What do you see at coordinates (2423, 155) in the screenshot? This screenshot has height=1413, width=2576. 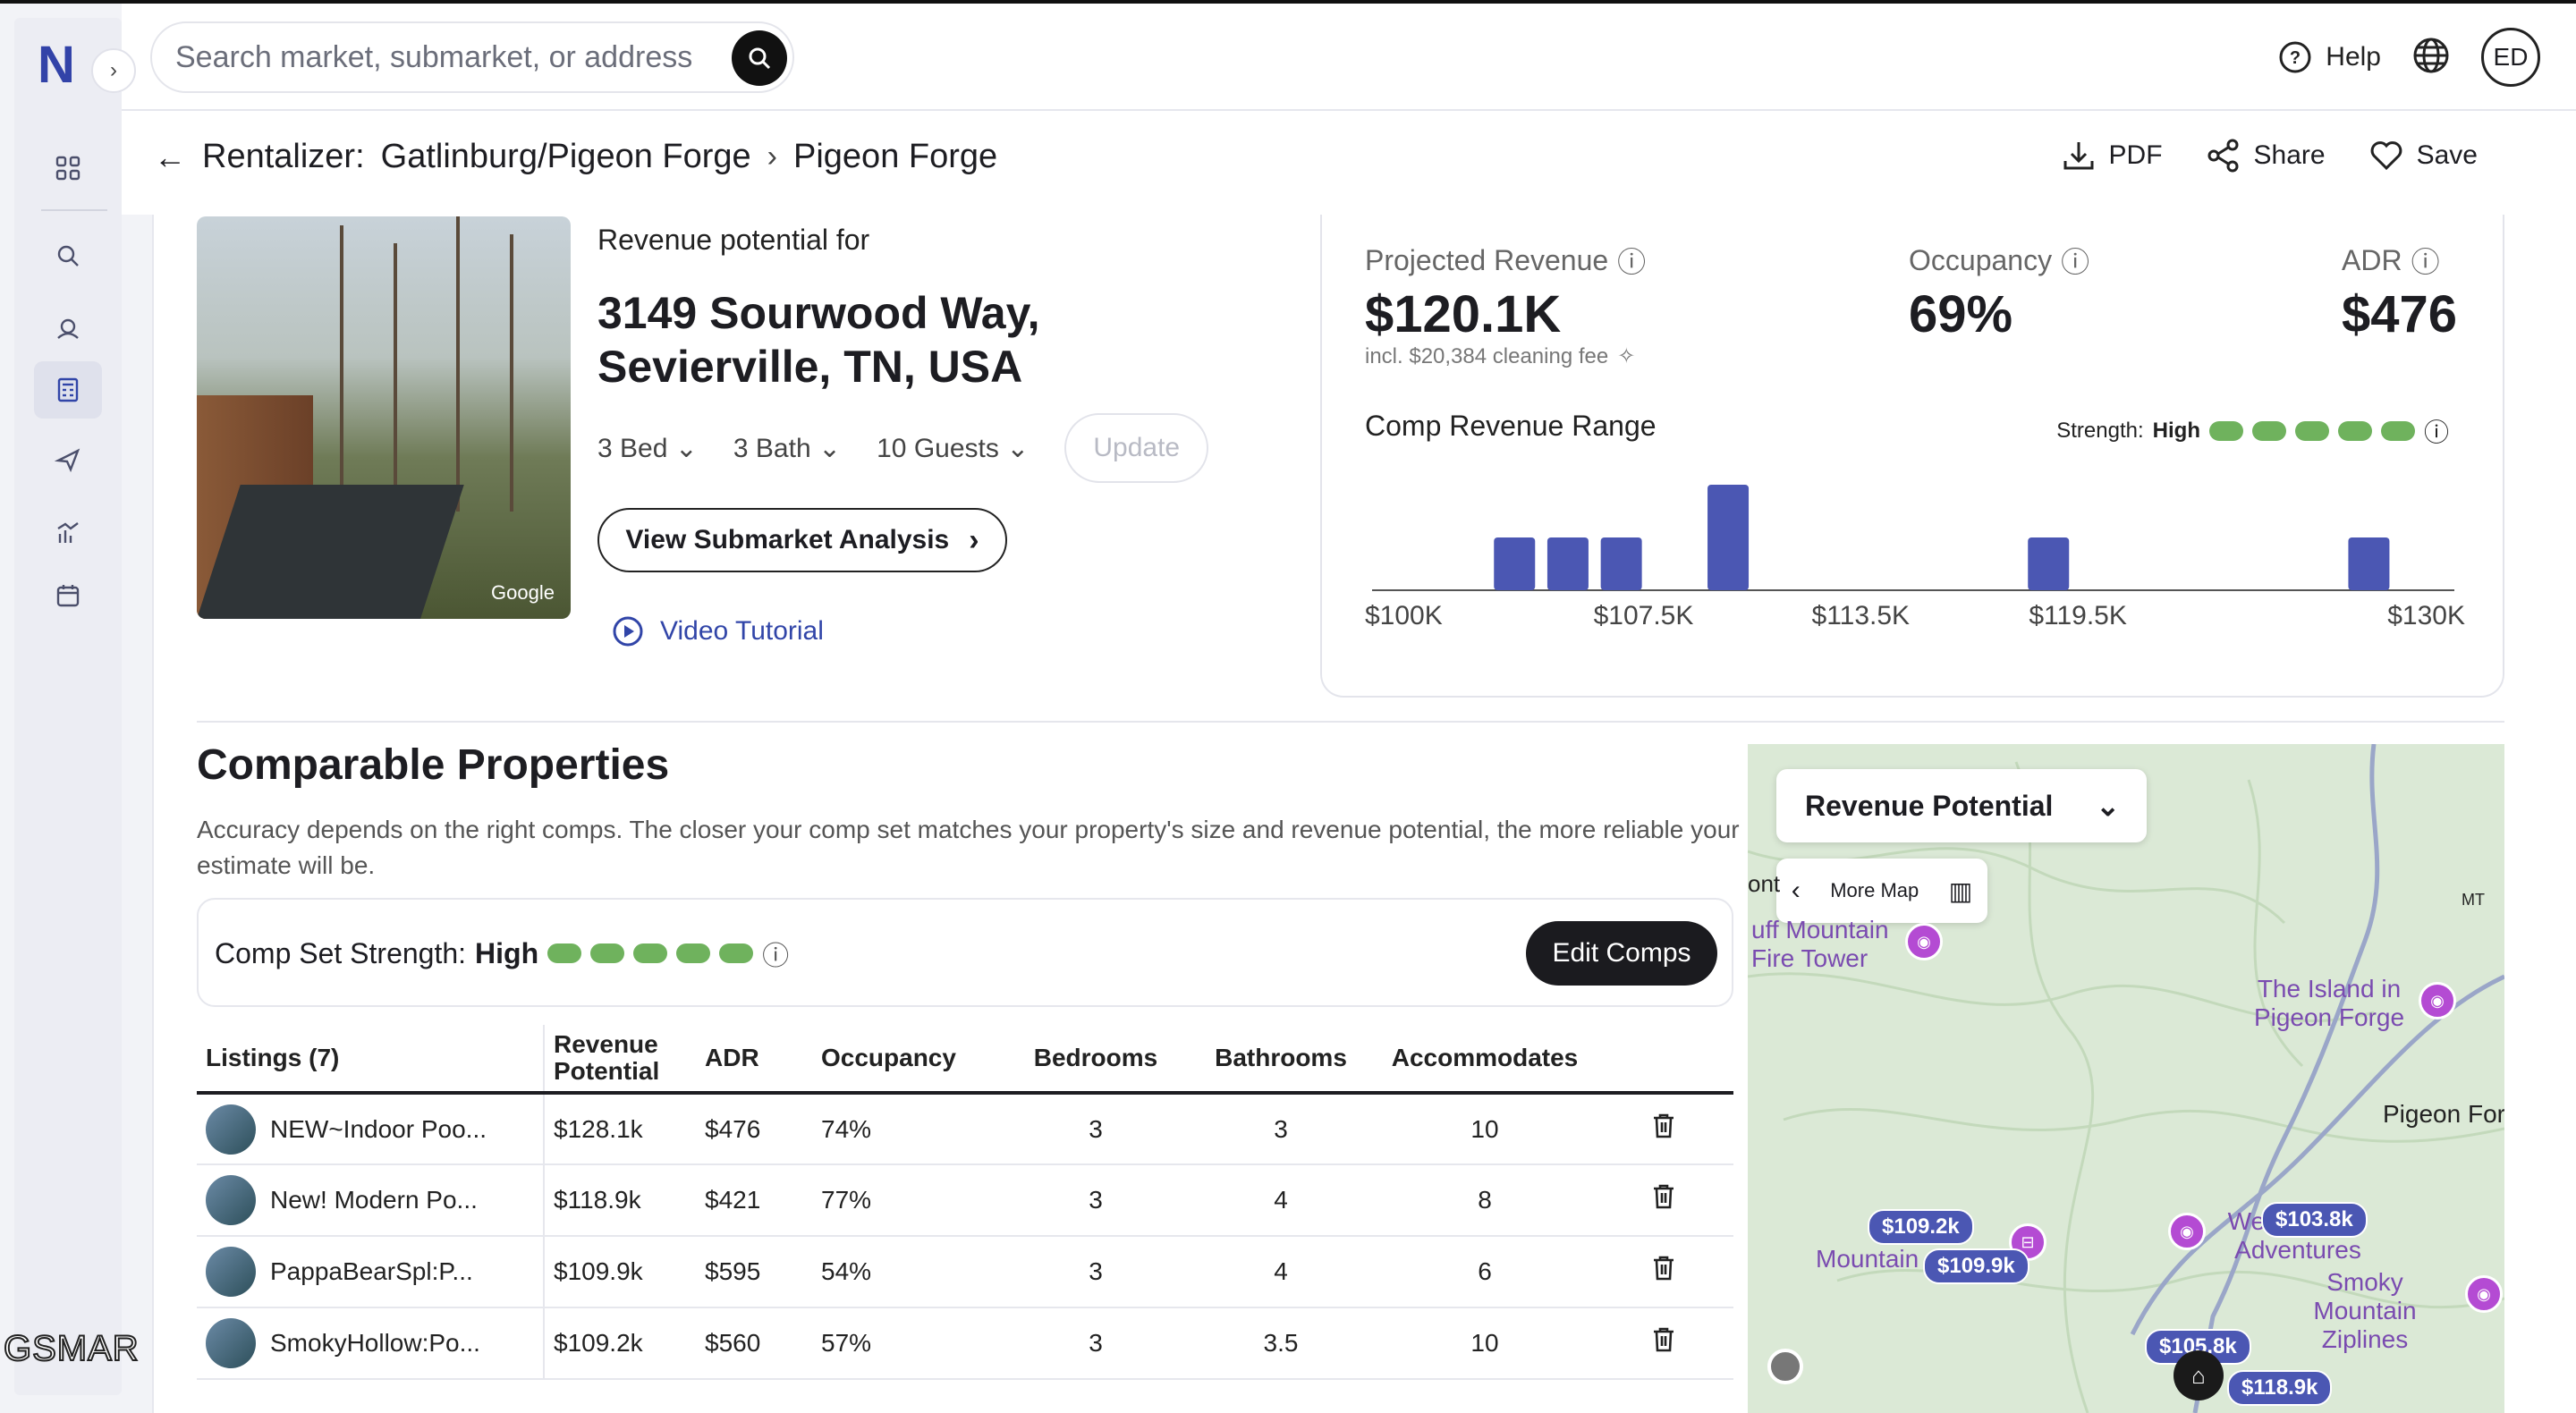 I see `save-button: Save` at bounding box center [2423, 155].